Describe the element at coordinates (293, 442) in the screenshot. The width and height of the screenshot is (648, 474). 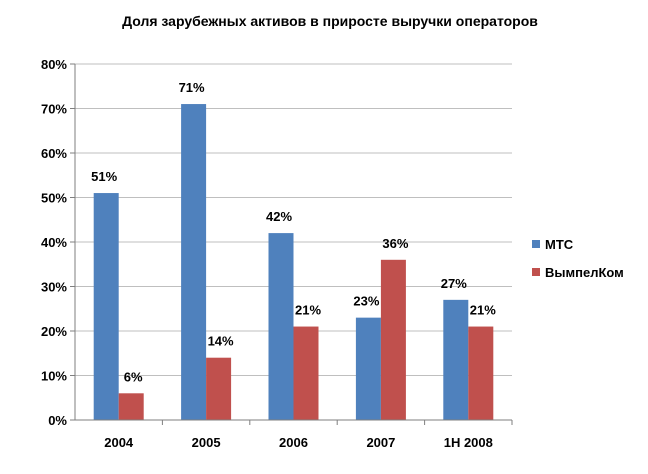
I see `x-tick-label: 2006` at that location.